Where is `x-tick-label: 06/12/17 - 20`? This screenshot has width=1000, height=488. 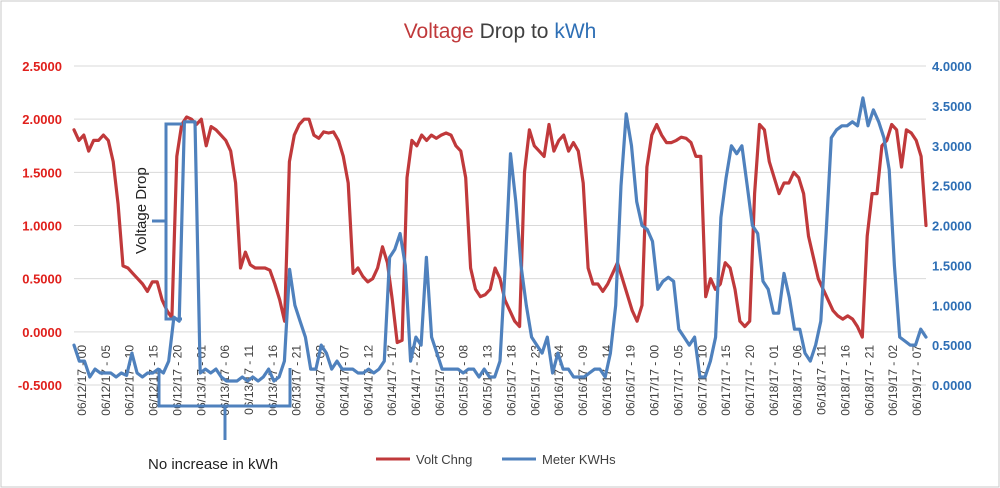
x-tick-label: 06/12/17 - 20 is located at coordinates (177, 380).